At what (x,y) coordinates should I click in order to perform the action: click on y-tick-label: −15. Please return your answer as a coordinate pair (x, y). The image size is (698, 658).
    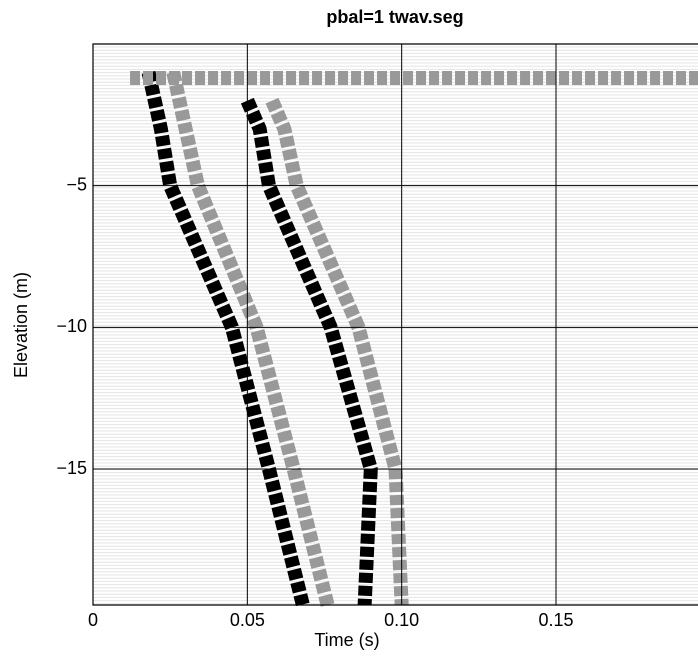
    Looking at the image, I should click on (71, 468).